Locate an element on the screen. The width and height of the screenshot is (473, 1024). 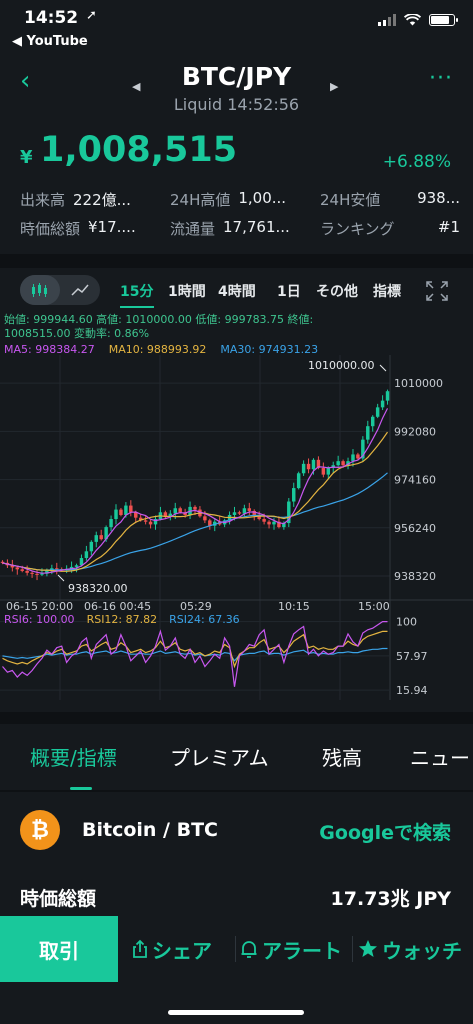
timeframe-other: その他 is located at coordinates (337, 292).